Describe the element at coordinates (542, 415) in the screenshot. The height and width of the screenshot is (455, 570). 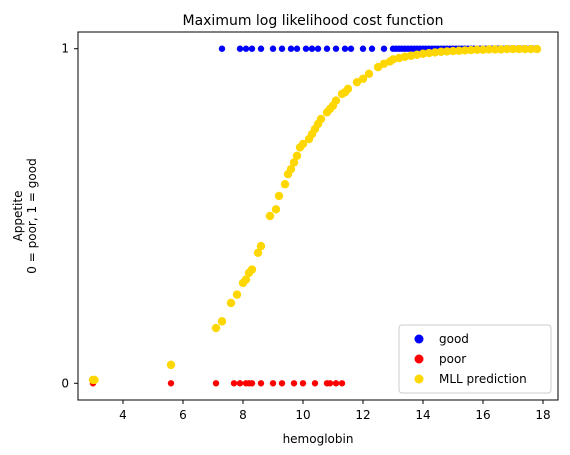
I see `x-tick-label: 18` at that location.